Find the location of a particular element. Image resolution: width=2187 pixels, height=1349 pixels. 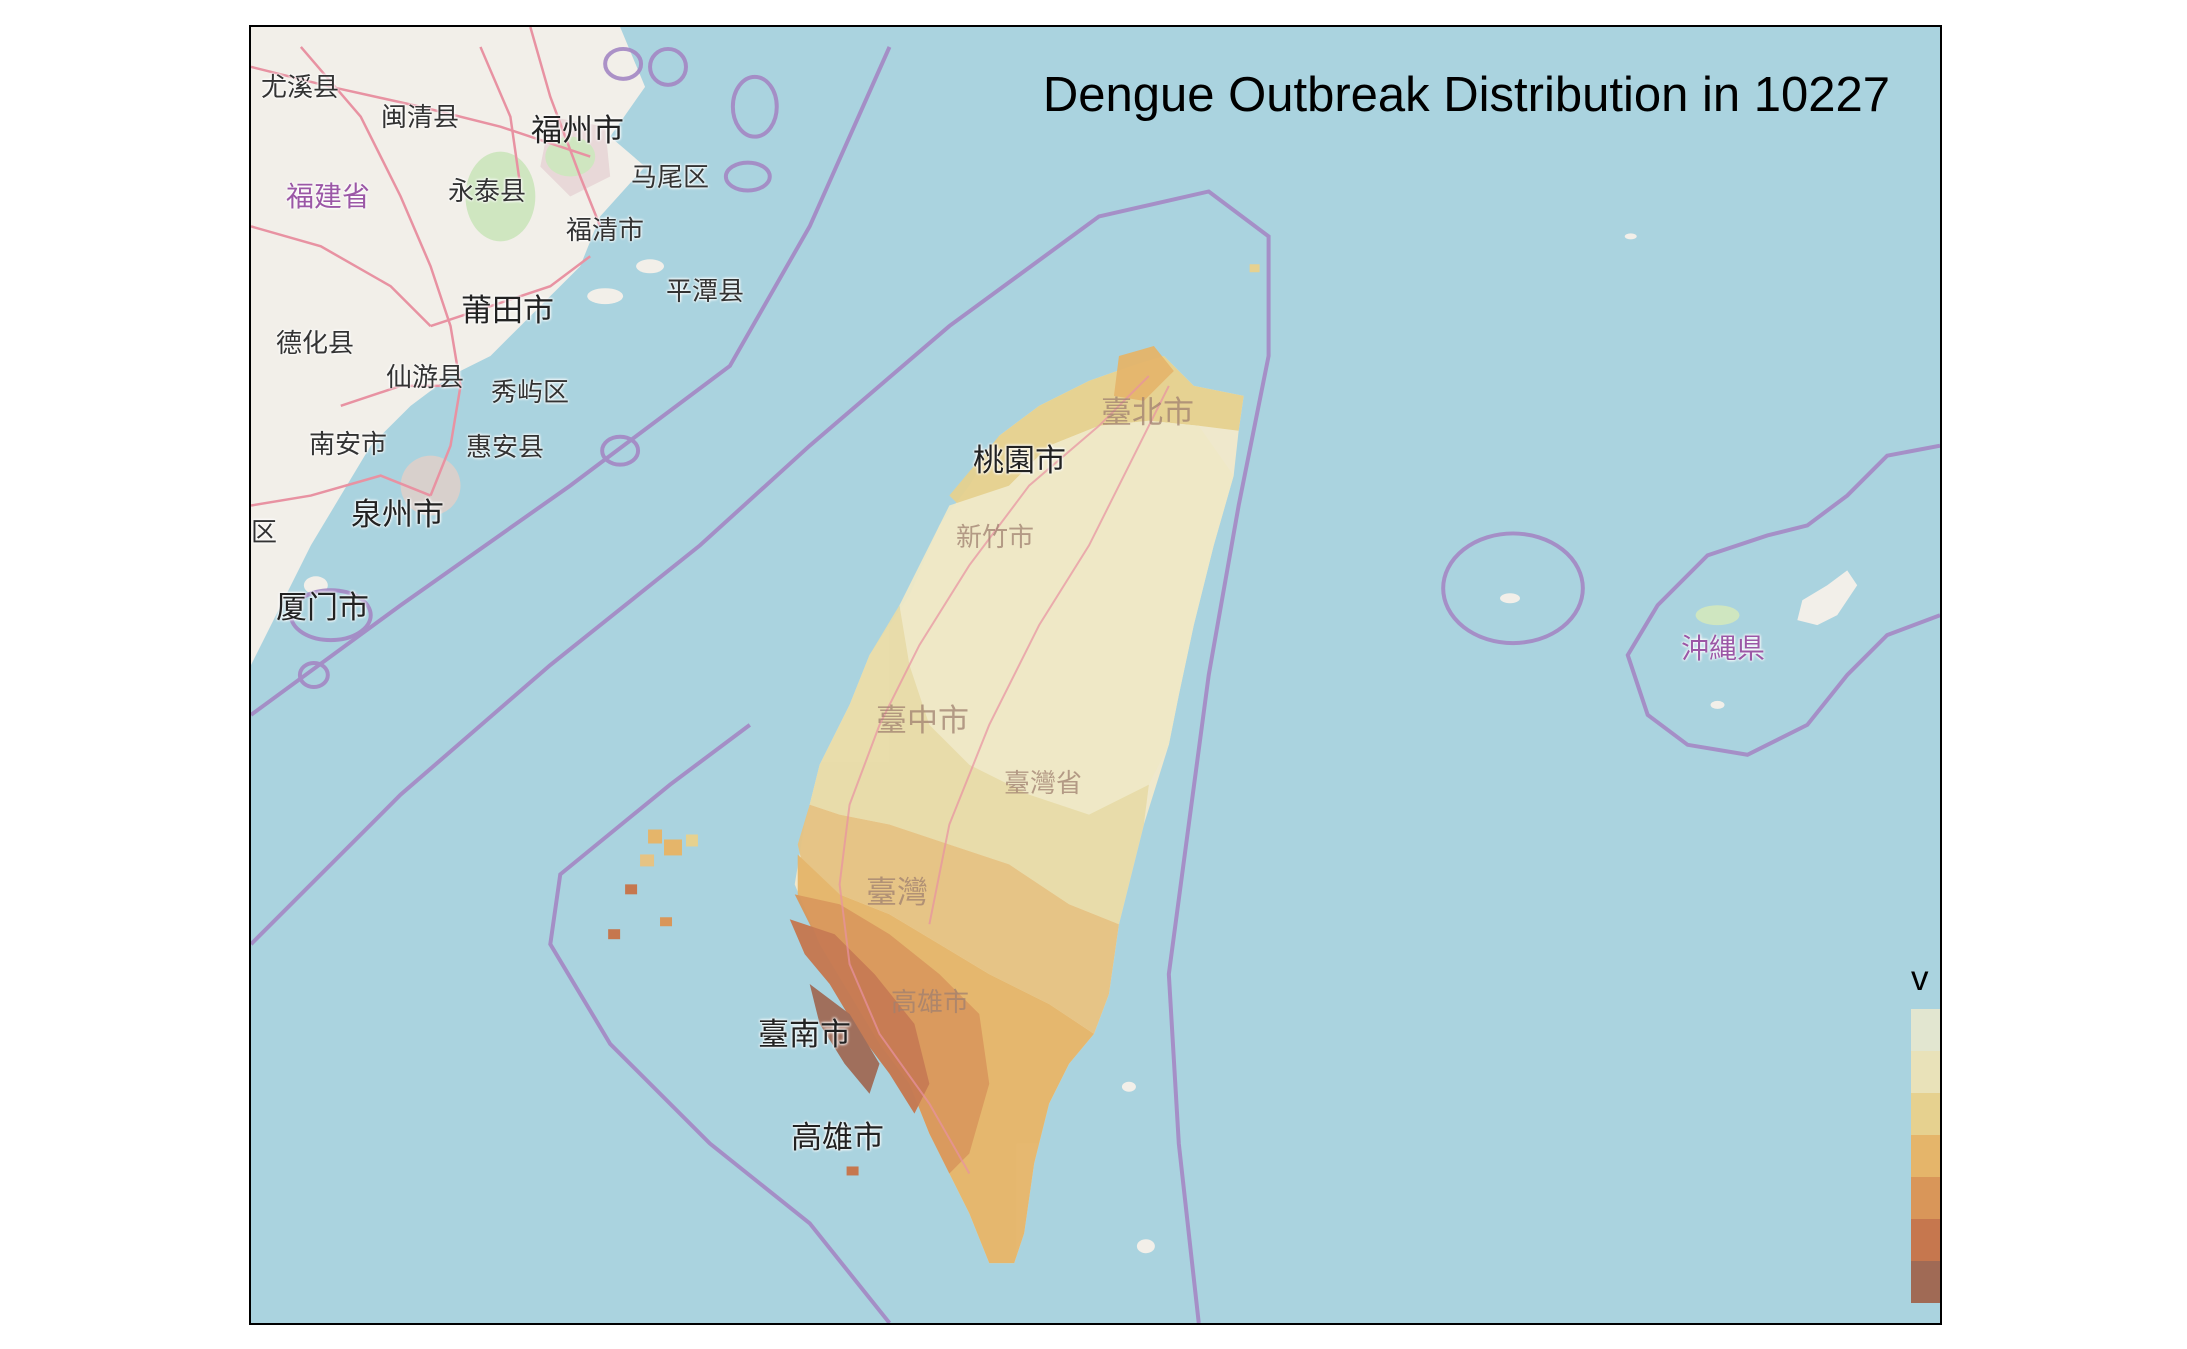

place-label: 桃園市 is located at coordinates (1019, 461).